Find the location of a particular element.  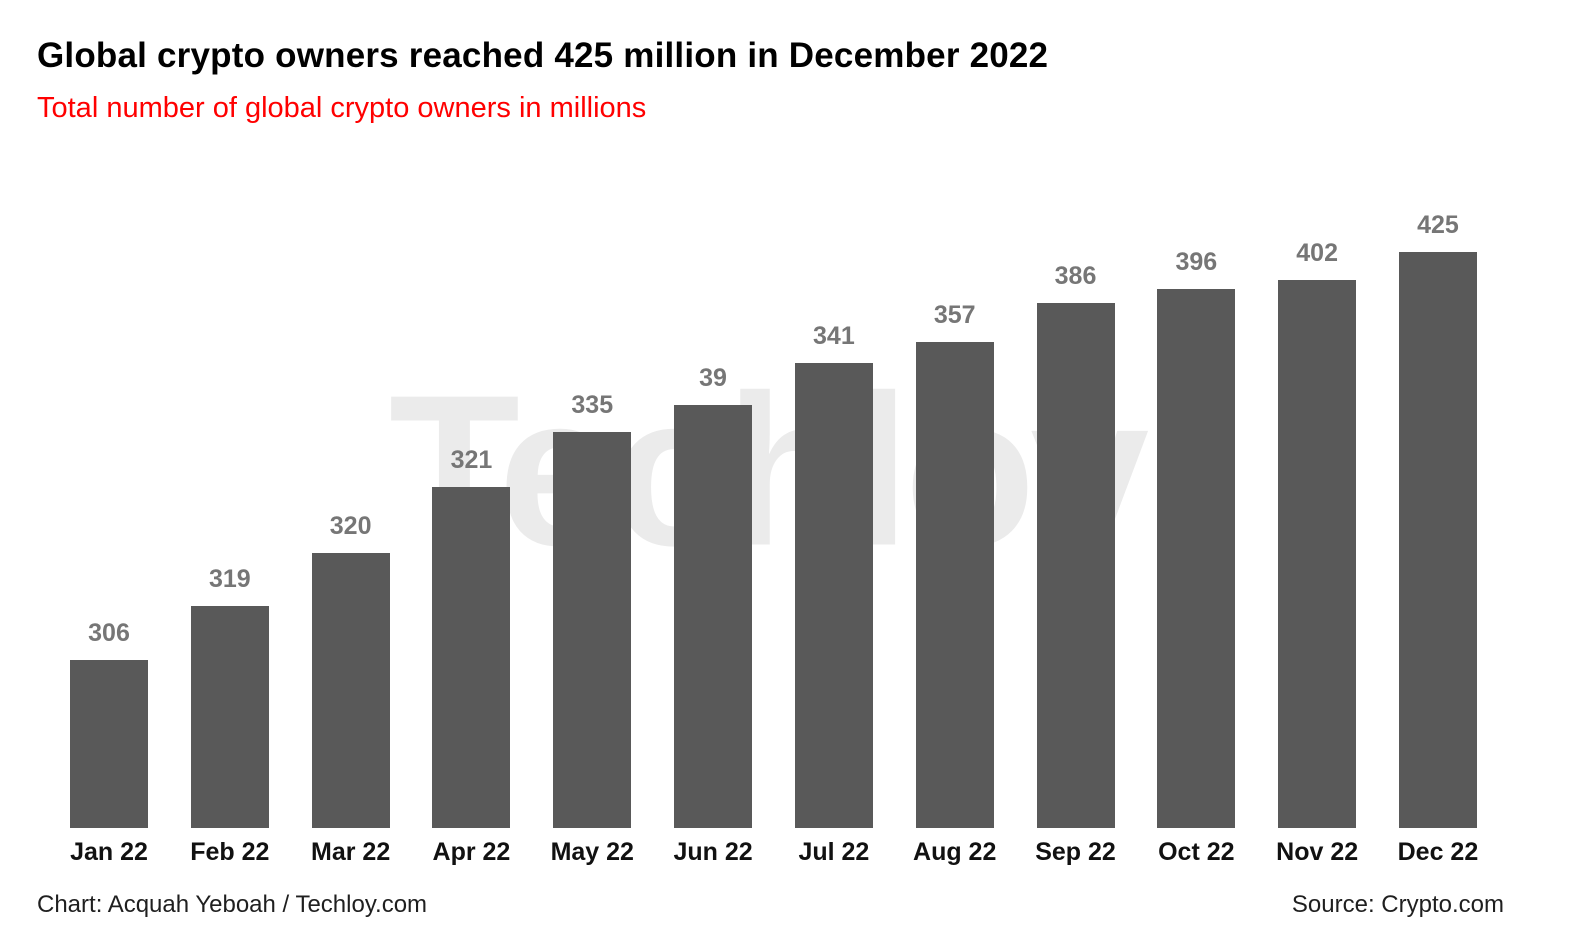

bar-group: 39 Jun 22 is located at coordinates (713, 616).